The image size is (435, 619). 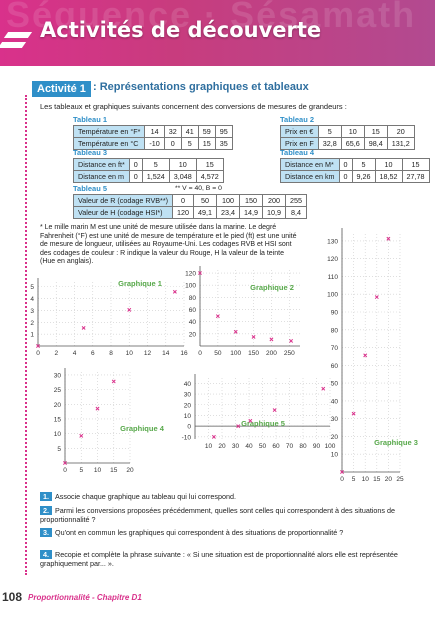 I want to click on table-row: Température en °C -10 0 5 15 35, so click(x=152, y=143).